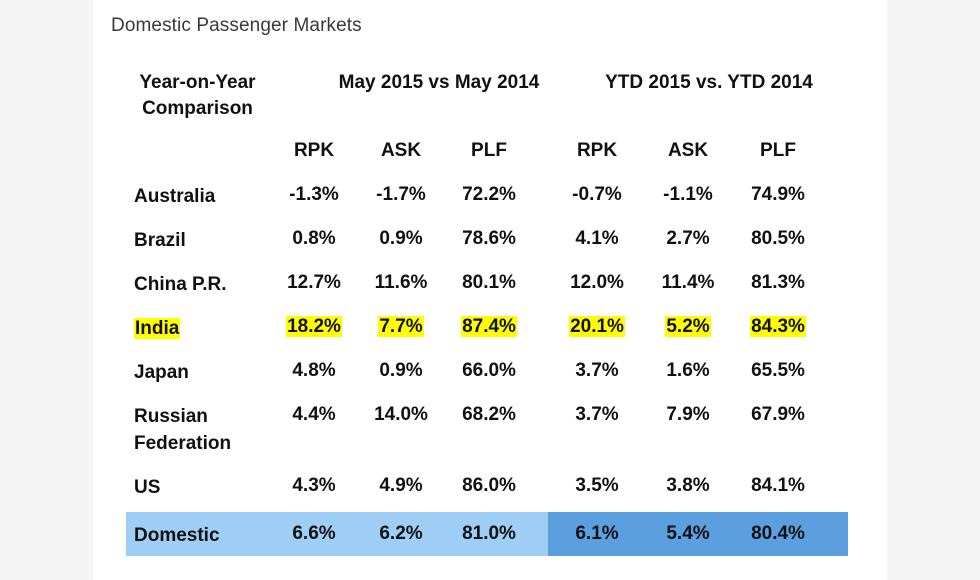  Describe the element at coordinates (778, 485) in the screenshot. I see `cell-ytd-plf: 84.1%` at that location.